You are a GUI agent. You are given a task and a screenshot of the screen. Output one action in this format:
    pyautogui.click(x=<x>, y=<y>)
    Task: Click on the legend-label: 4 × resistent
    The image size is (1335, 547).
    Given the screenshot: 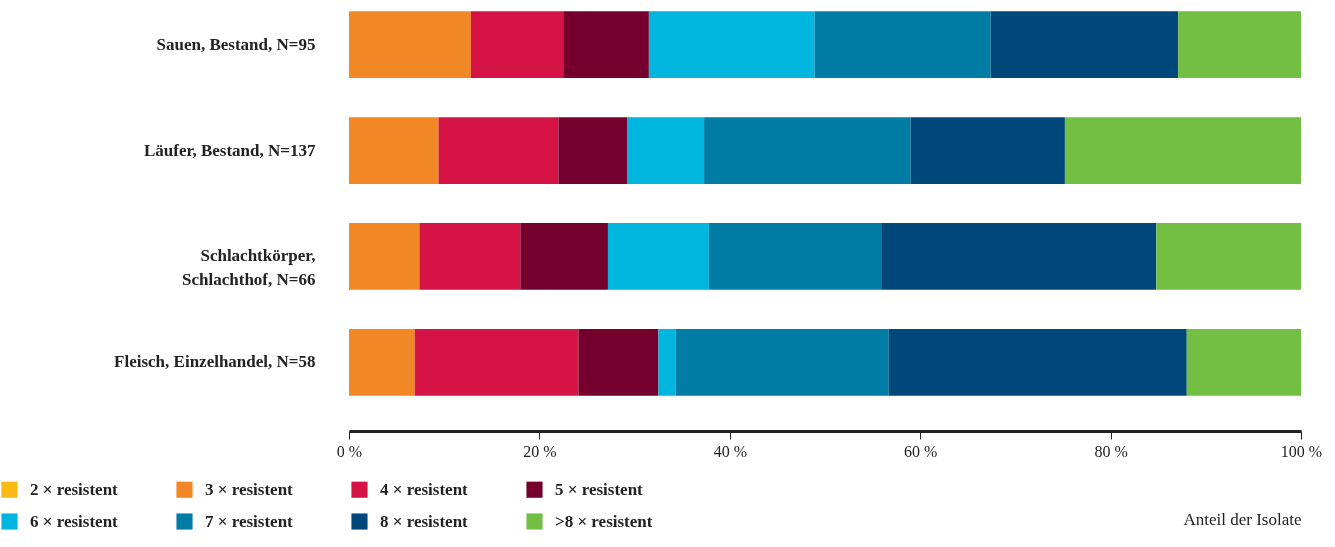 What is the action you would take?
    pyautogui.click(x=424, y=489)
    